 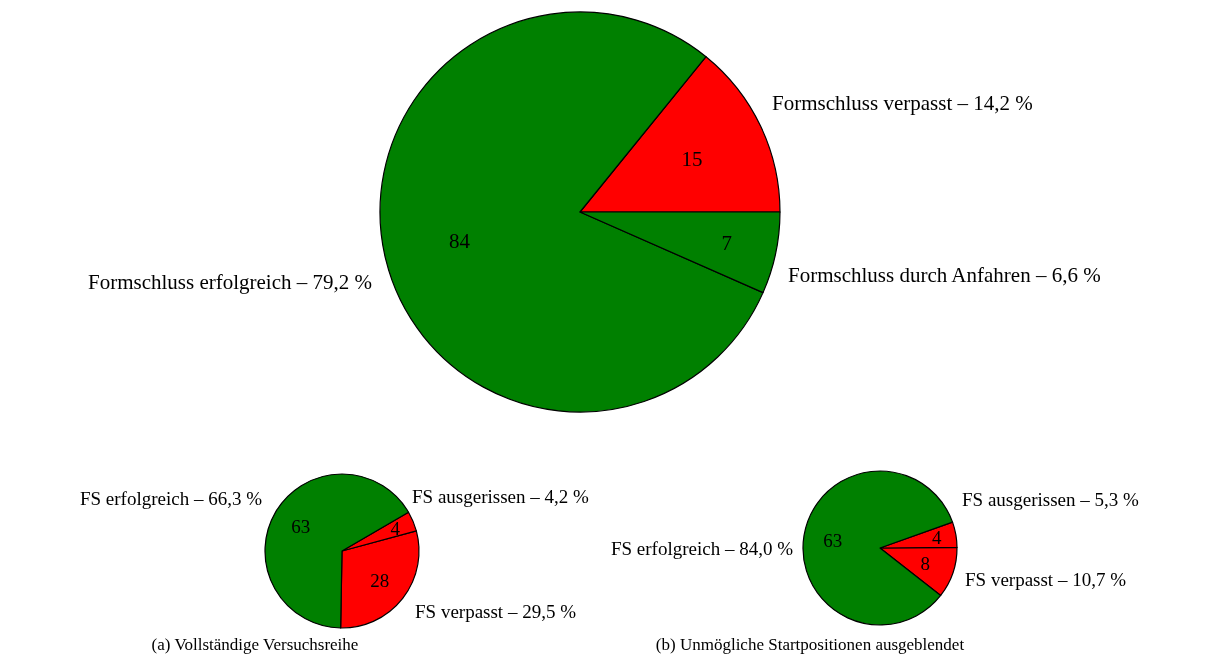 What do you see at coordinates (810, 644) in the screenshot?
I see `text: (b) Unmögliche Startpositionen ausgeblendet` at bounding box center [810, 644].